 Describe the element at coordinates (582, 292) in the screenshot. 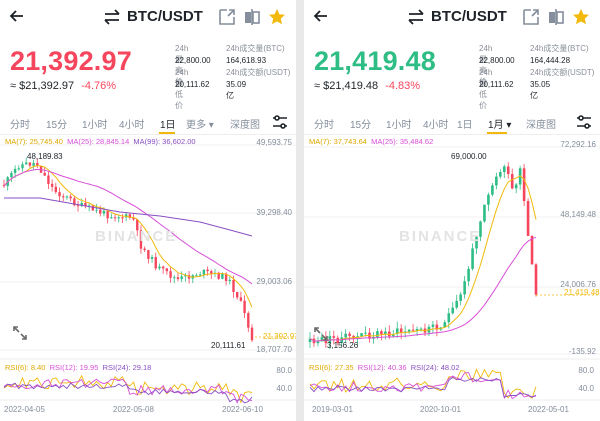

I see `last-price-tag: 21,419.48` at that location.